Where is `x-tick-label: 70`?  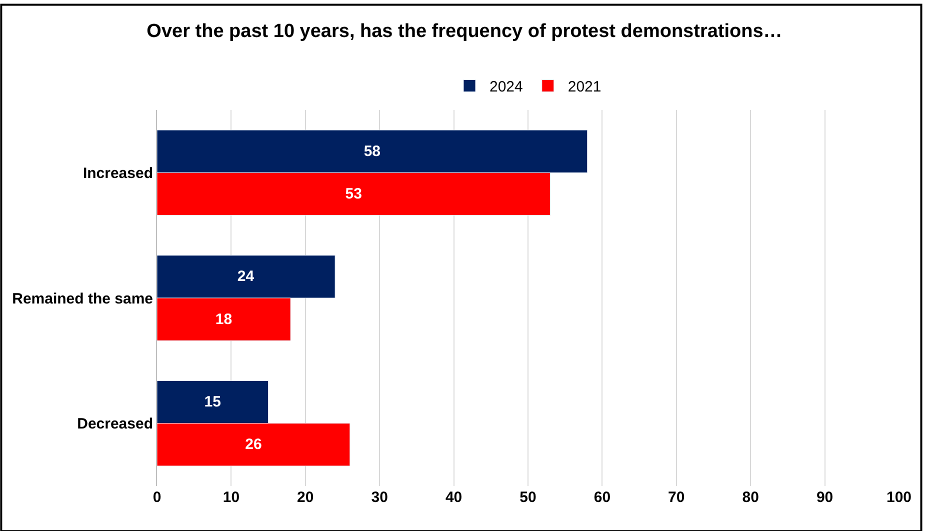 x-tick-label: 70 is located at coordinates (676, 497).